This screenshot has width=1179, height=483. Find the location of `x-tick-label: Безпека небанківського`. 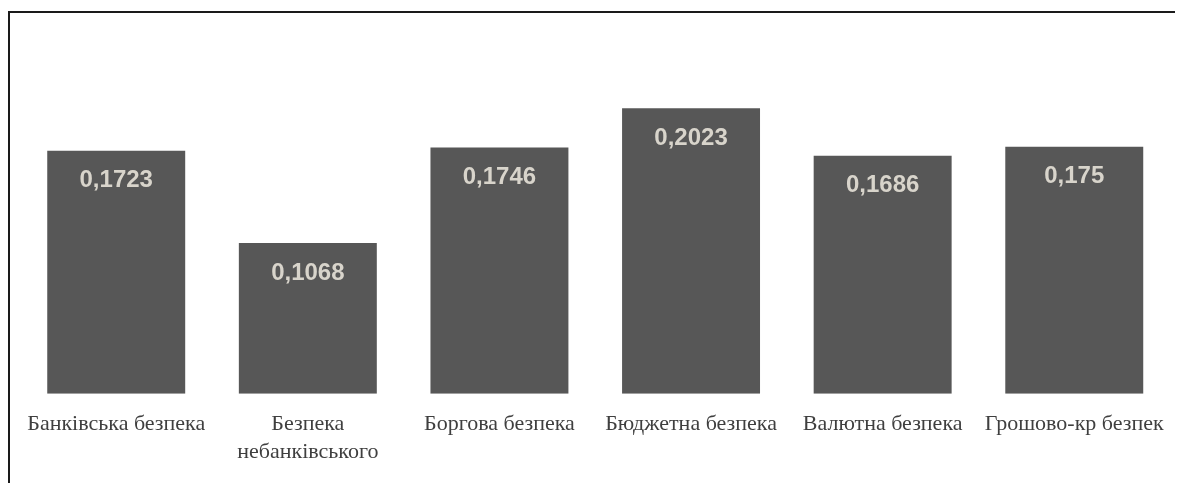

x-tick-label: Безпека небанківського is located at coordinates (308, 436).